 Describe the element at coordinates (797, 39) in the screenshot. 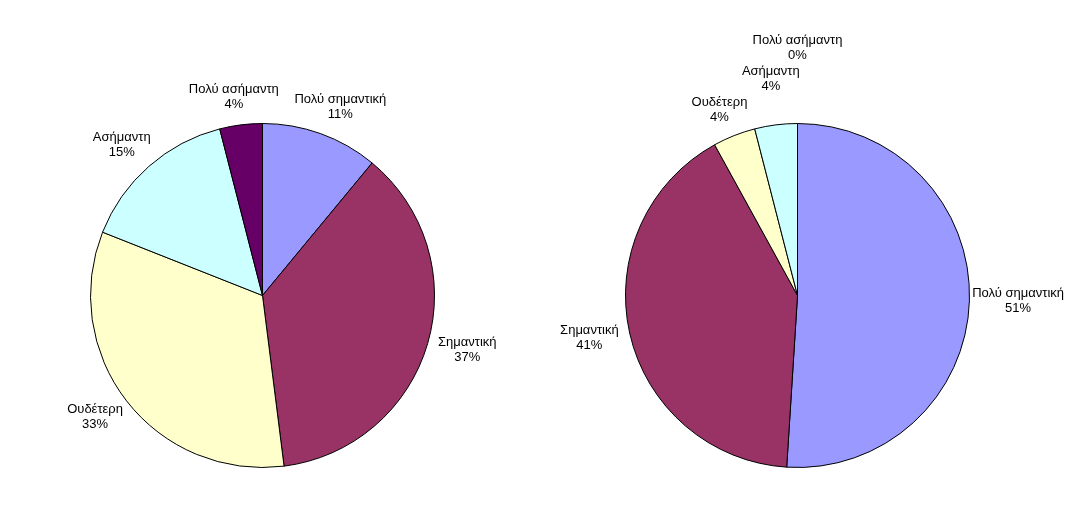

I see `category-label: Πολύ ασήμαντη` at that location.